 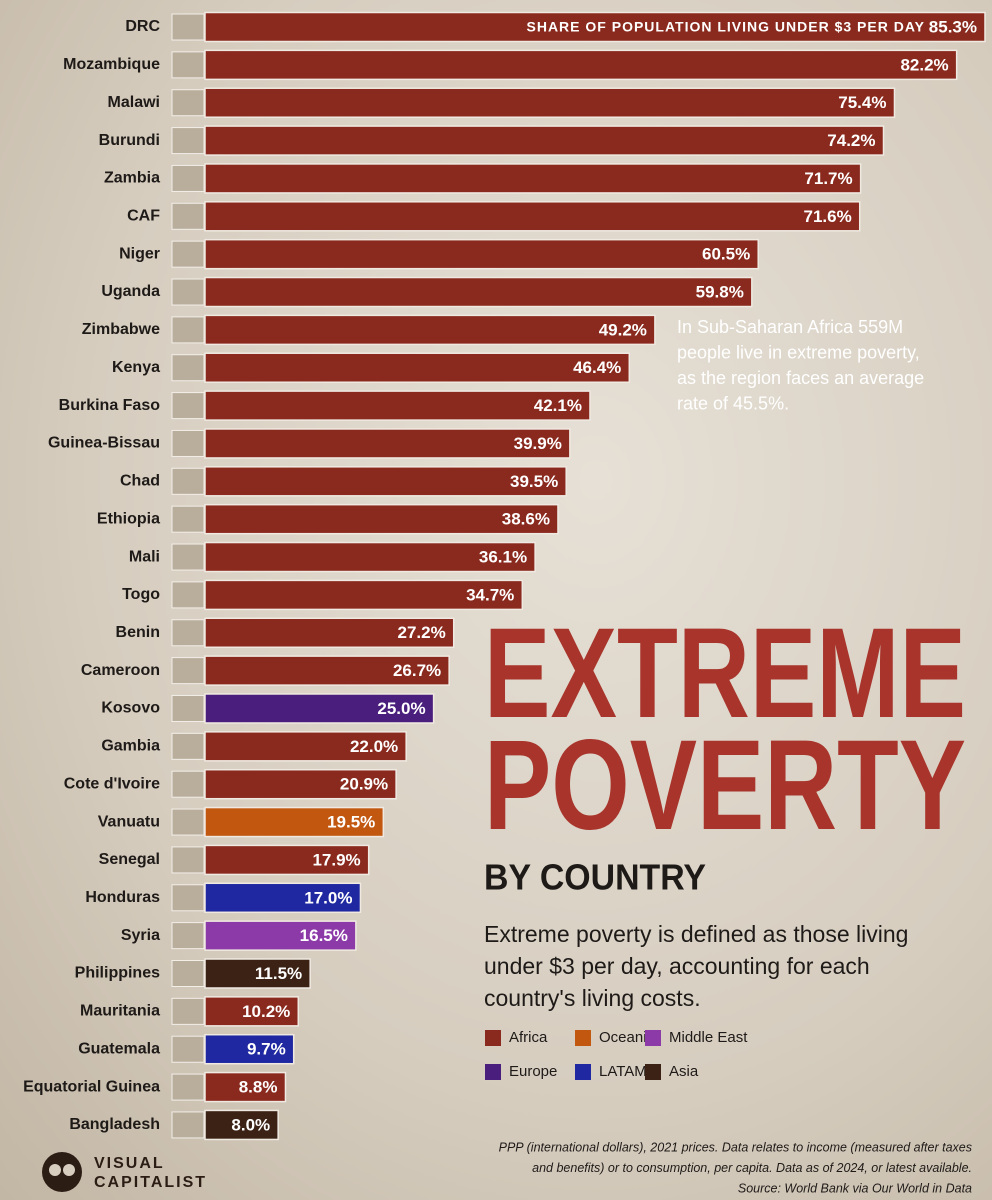 I want to click on value-label: 36.1%, so click(x=503, y=557).